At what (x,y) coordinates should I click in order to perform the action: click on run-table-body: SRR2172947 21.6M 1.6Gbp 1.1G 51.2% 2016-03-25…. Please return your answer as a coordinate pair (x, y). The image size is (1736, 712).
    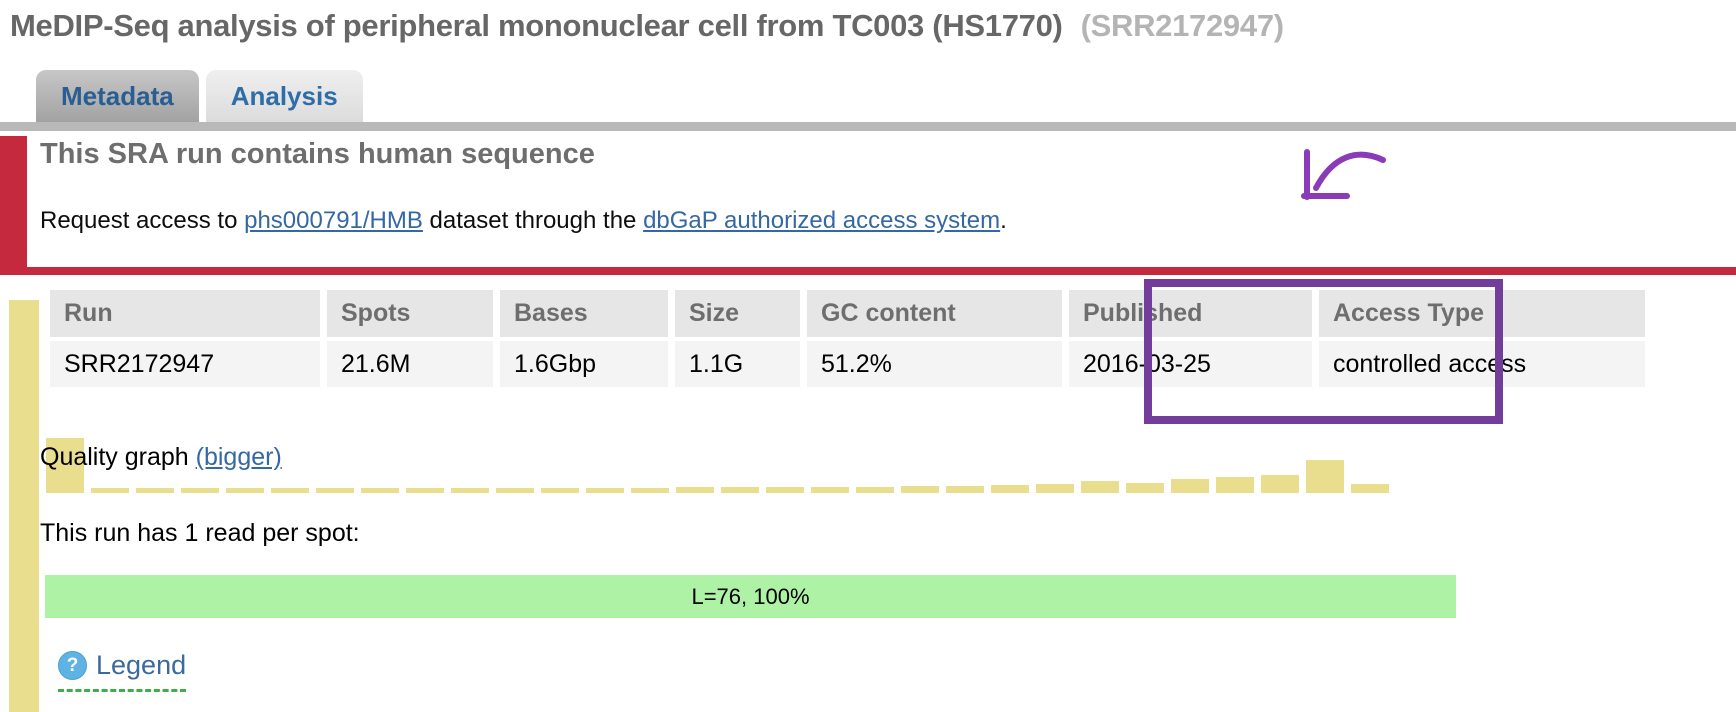
    Looking at the image, I should click on (847, 364).